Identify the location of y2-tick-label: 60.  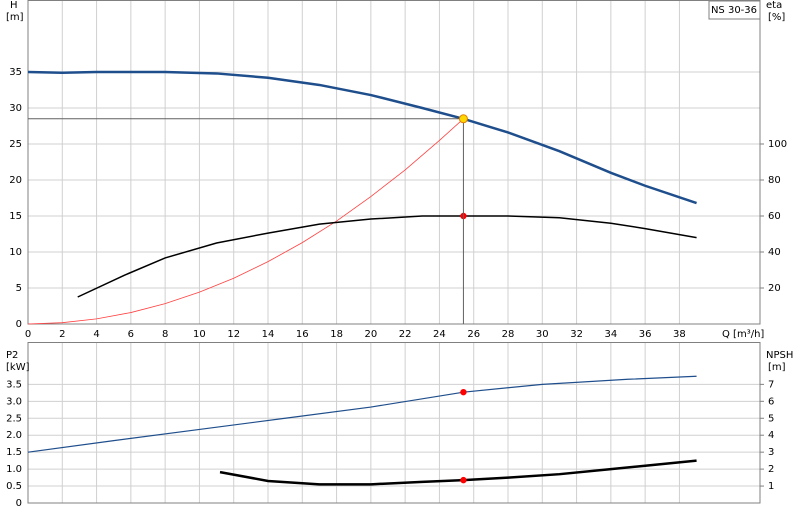
(774, 216).